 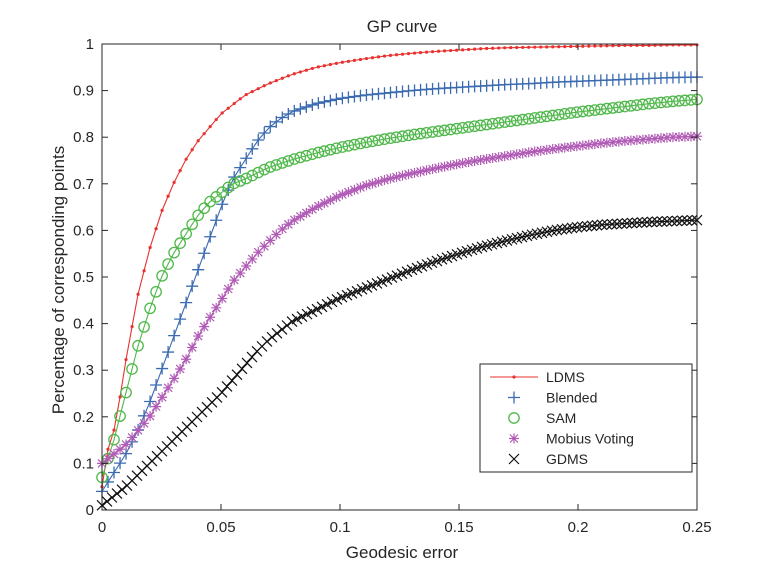 What do you see at coordinates (83, 370) in the screenshot?
I see `y-tick-label: 0.3` at bounding box center [83, 370].